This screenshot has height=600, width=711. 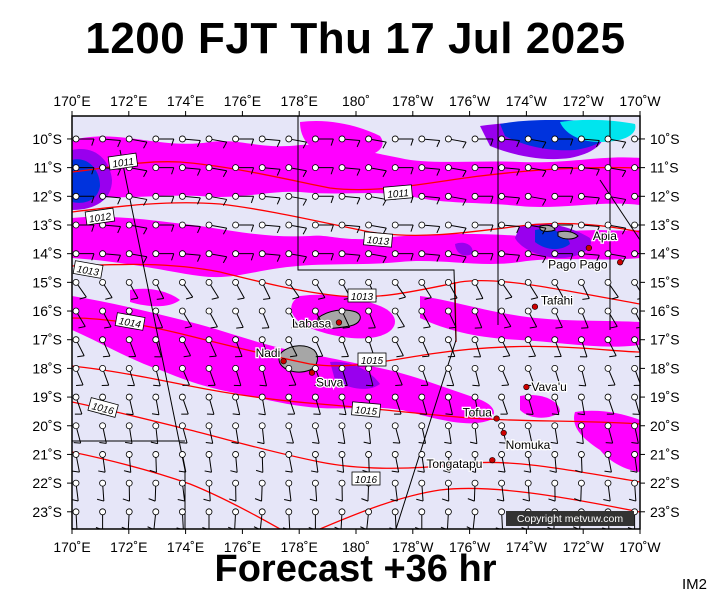 What do you see at coordinates (640, 101) in the screenshot?
I see `lon-label-top-10: 170˚W` at bounding box center [640, 101].